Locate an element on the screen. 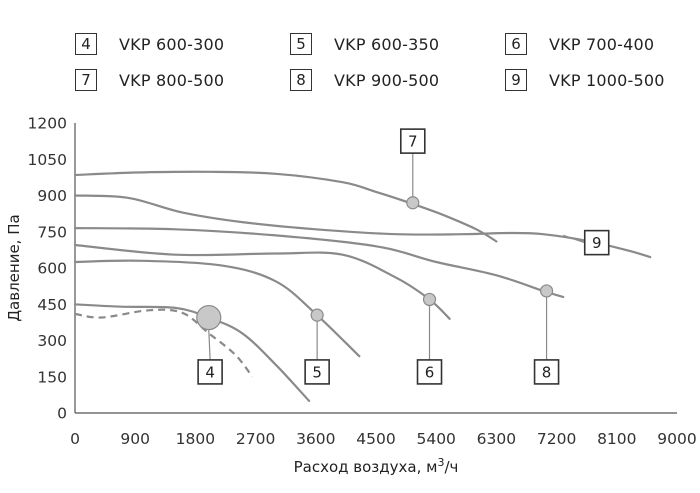 This screenshot has height=493, width=700. legend-number-box: 9 is located at coordinates (516, 80).